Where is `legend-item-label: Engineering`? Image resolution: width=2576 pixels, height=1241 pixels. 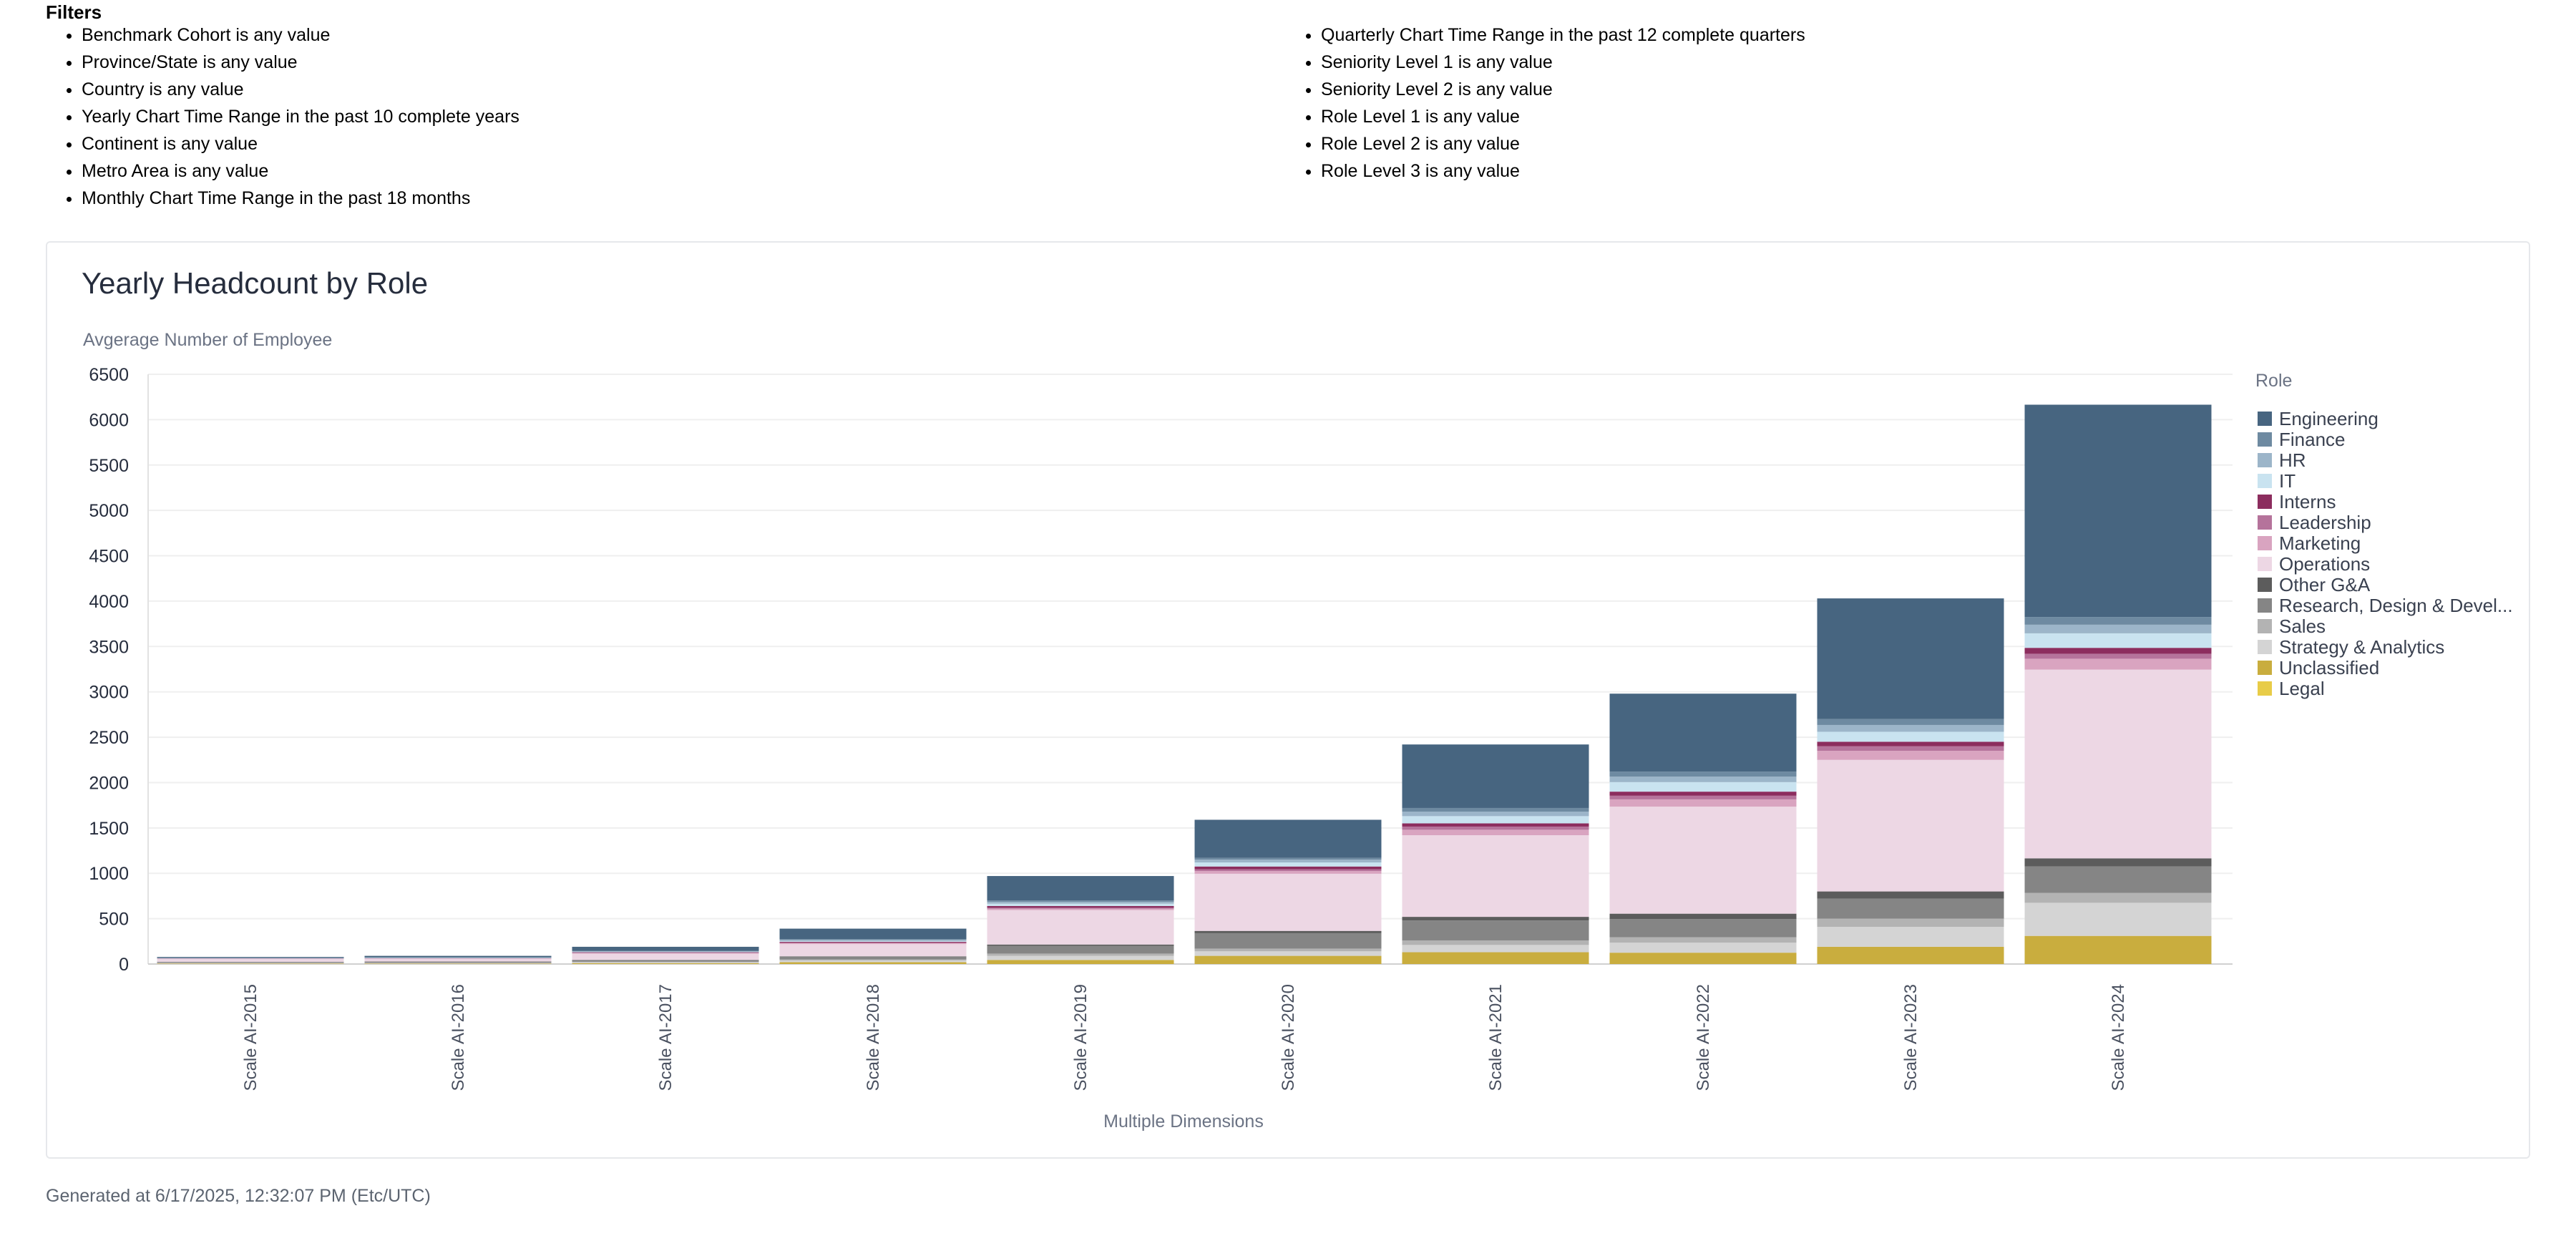 legend-item-label: Engineering is located at coordinates (2329, 419).